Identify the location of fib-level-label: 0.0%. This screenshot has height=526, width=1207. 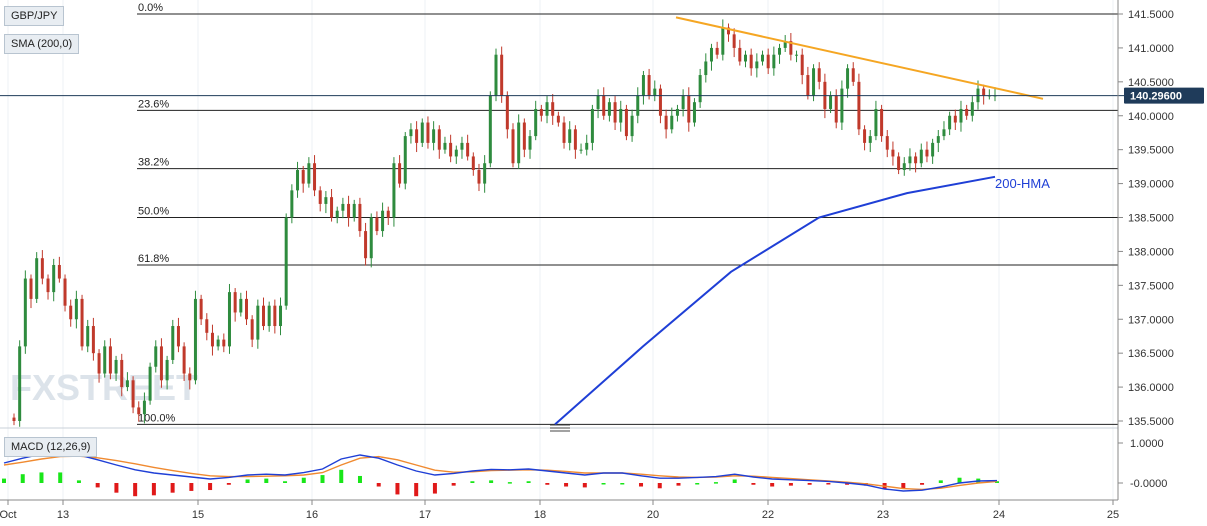
(150, 8).